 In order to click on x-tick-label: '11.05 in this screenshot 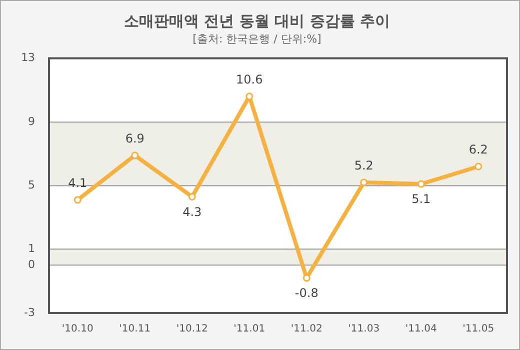, I will do `click(478, 329)`.